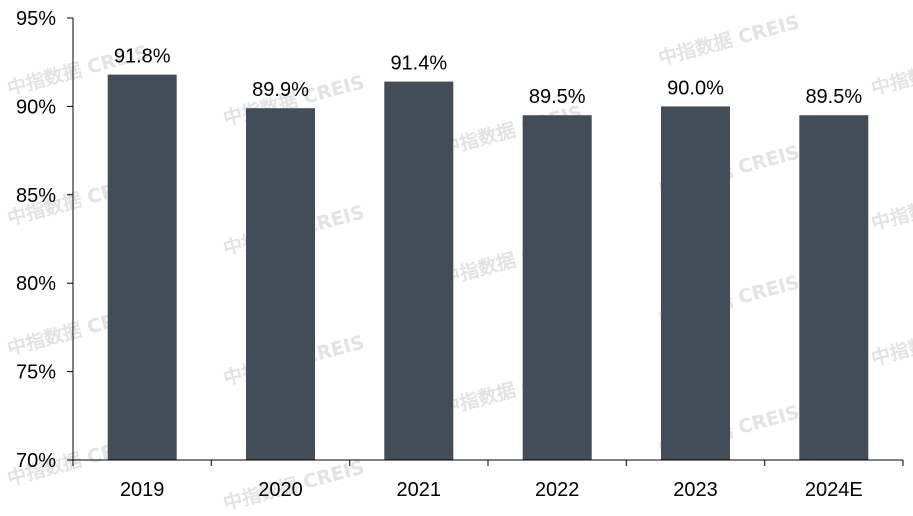  Describe the element at coordinates (695, 490) in the screenshot. I see `x-tick-label: 2023` at that location.